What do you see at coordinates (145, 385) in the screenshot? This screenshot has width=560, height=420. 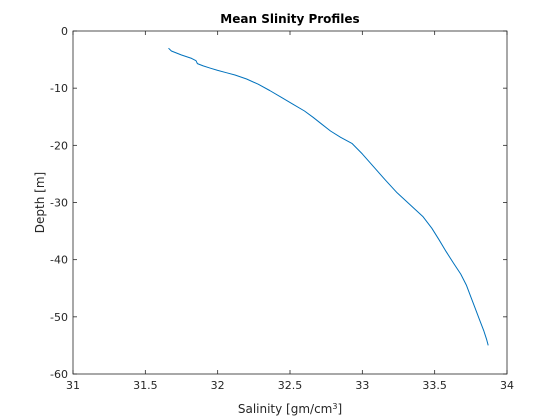 I see `x-tick-label: 31.5` at bounding box center [145, 385].